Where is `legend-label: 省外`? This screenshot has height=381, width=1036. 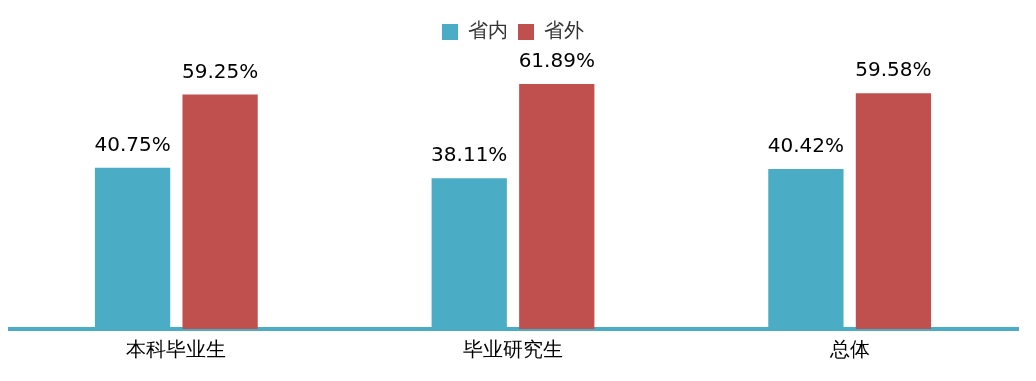 legend-label: 省外 is located at coordinates (564, 30).